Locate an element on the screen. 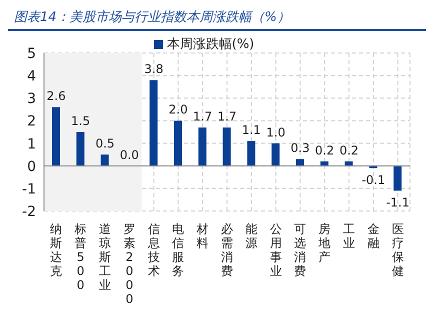 The width and height of the screenshot is (434, 320). x-tick-label: 工业 is located at coordinates (349, 236).